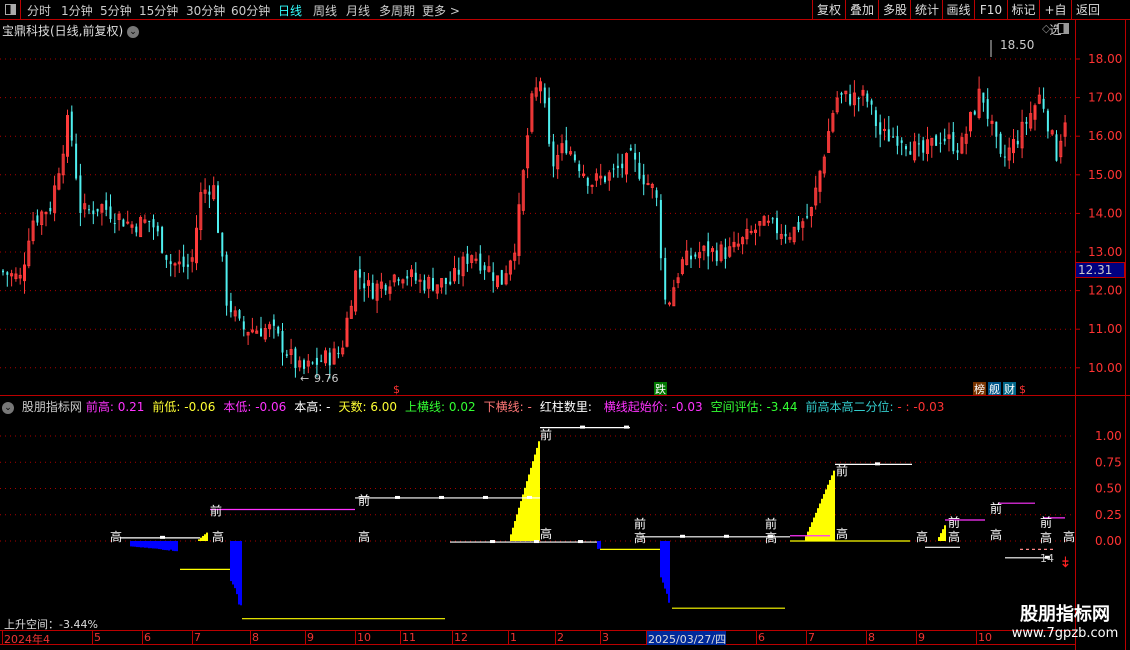  What do you see at coordinates (8, 407) in the screenshot?
I see `indicator-menu-icon: ⌄` at bounding box center [8, 407].